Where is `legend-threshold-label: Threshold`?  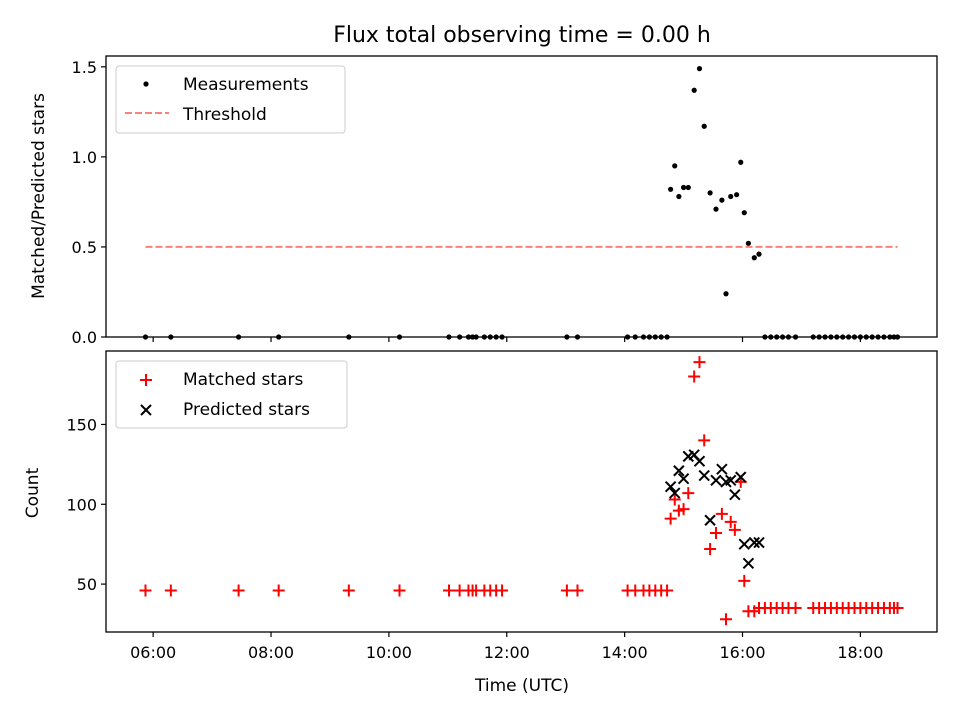
legend-threshold-label: Threshold is located at coordinates (224, 115).